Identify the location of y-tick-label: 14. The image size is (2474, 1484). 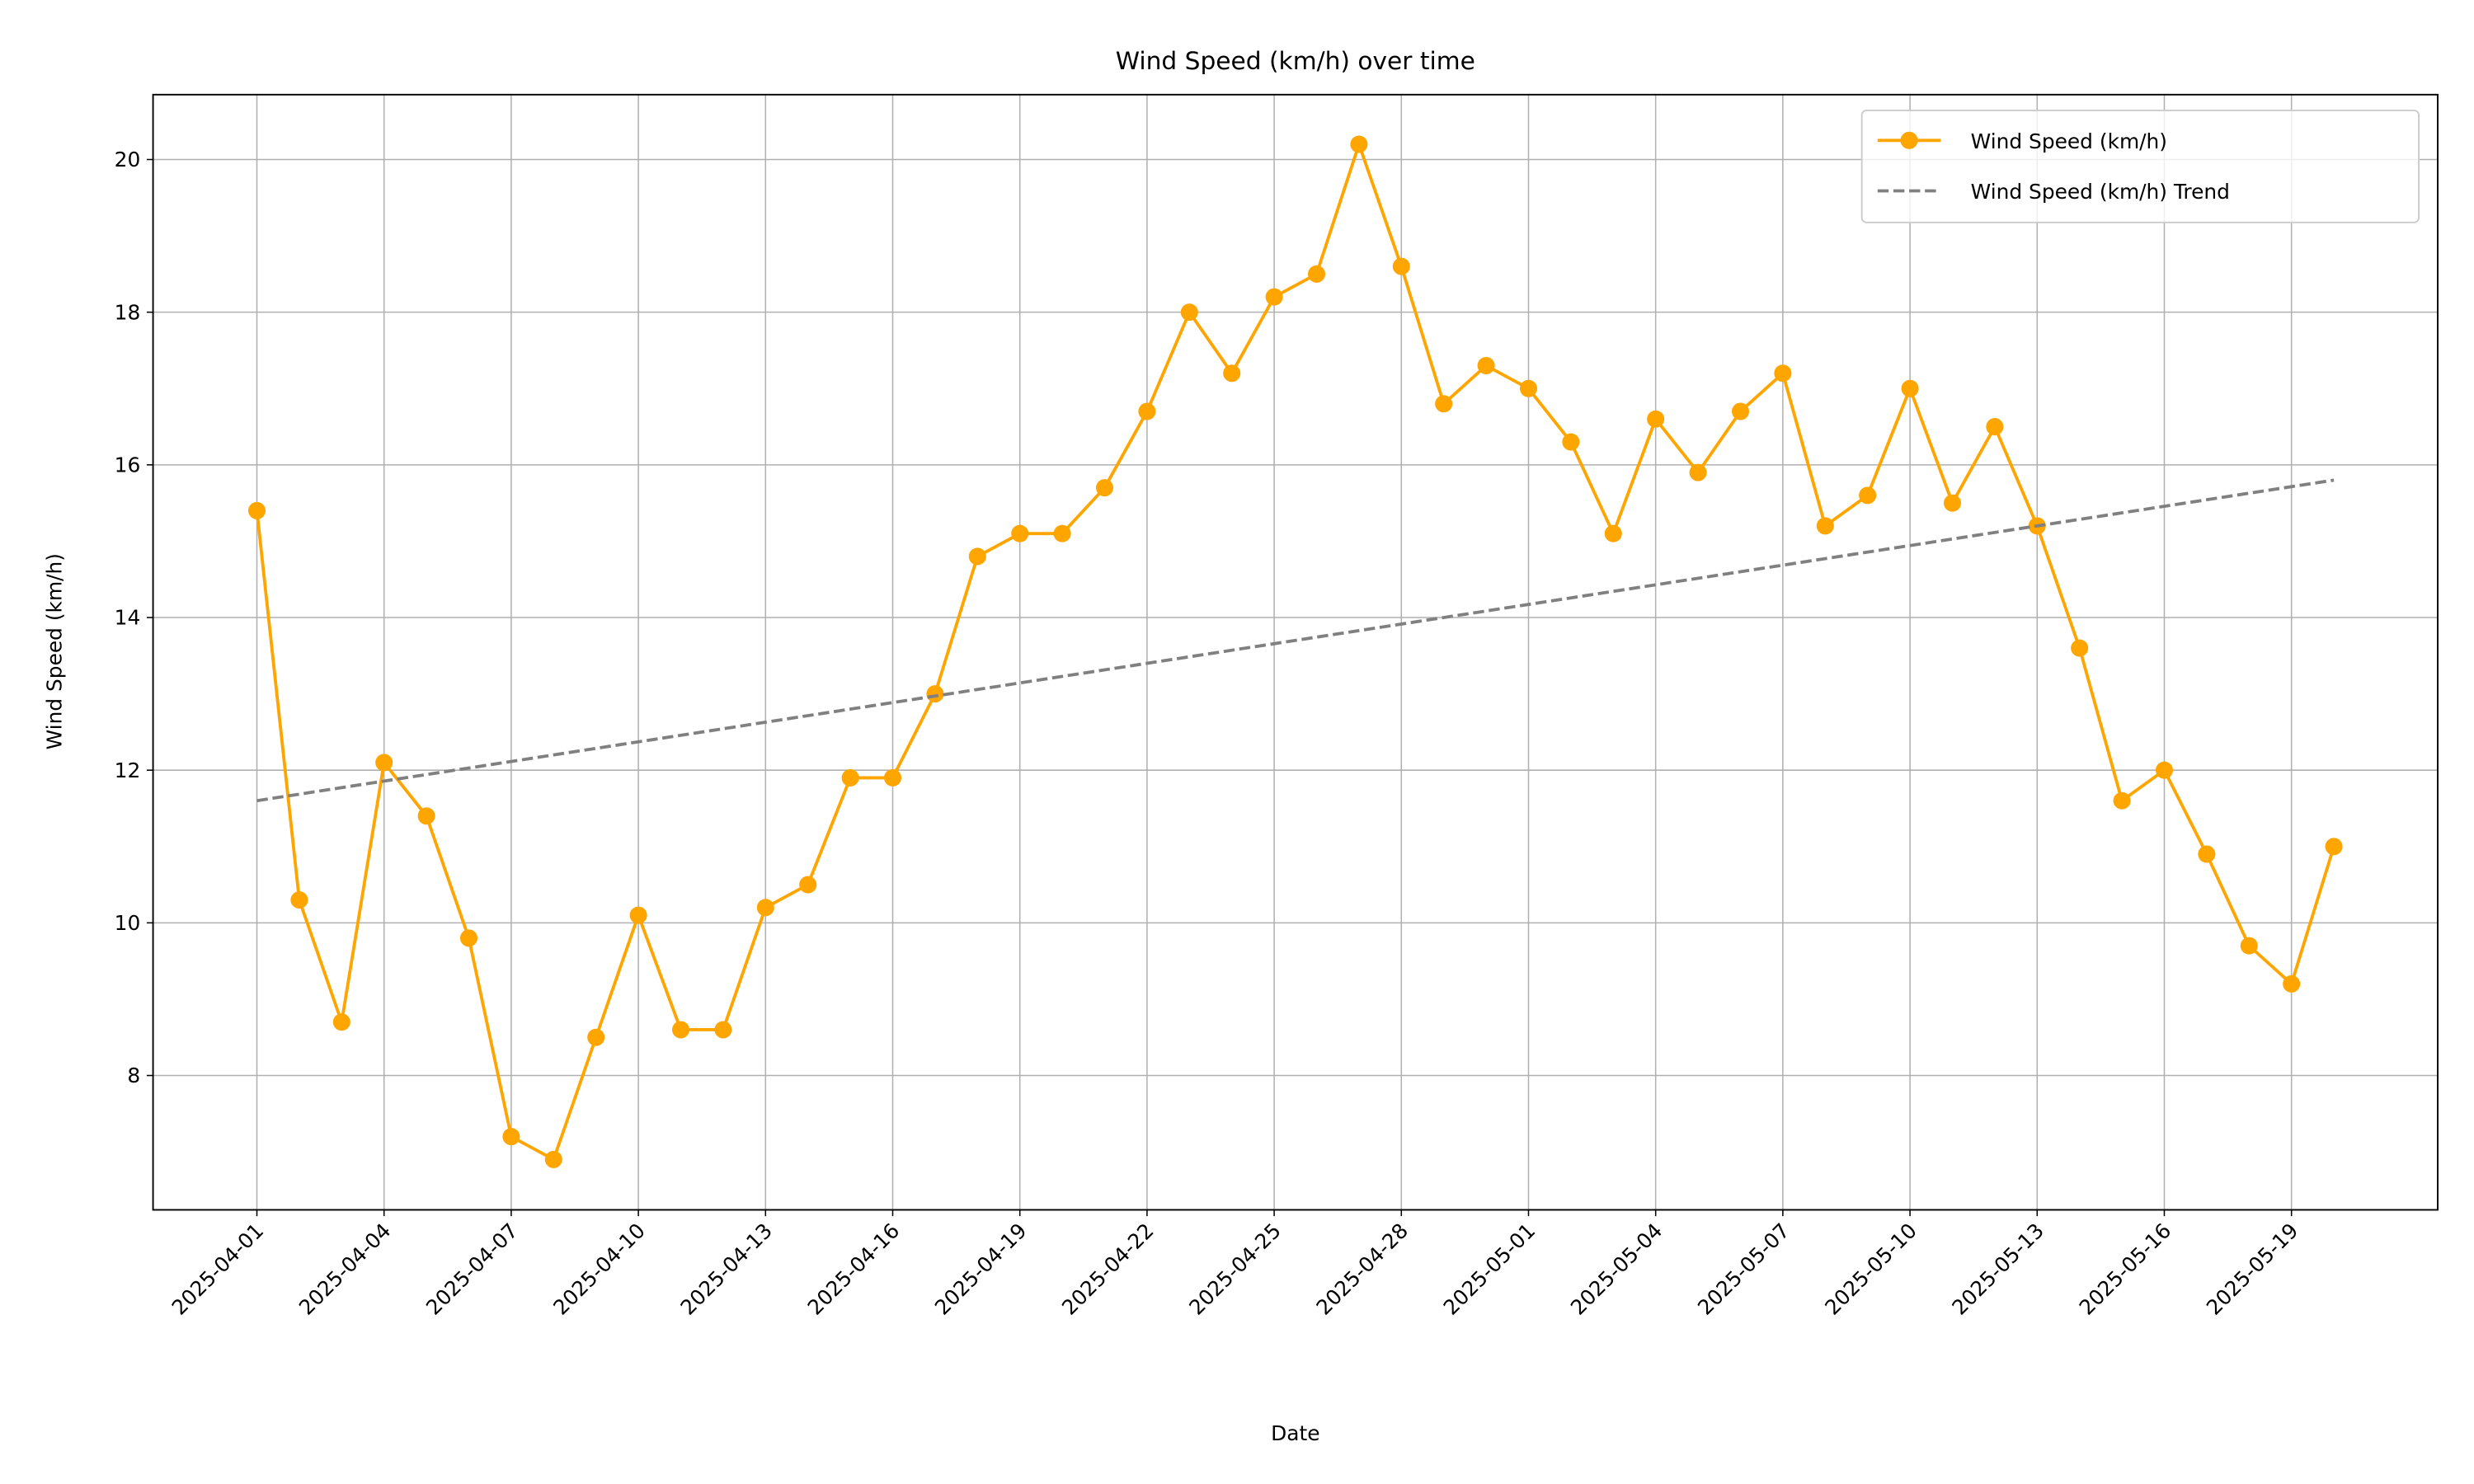
(128, 618).